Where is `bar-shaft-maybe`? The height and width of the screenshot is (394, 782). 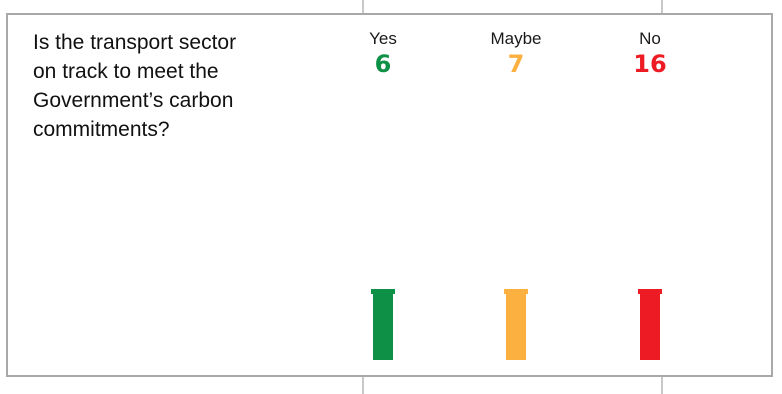 bar-shaft-maybe is located at coordinates (516, 327).